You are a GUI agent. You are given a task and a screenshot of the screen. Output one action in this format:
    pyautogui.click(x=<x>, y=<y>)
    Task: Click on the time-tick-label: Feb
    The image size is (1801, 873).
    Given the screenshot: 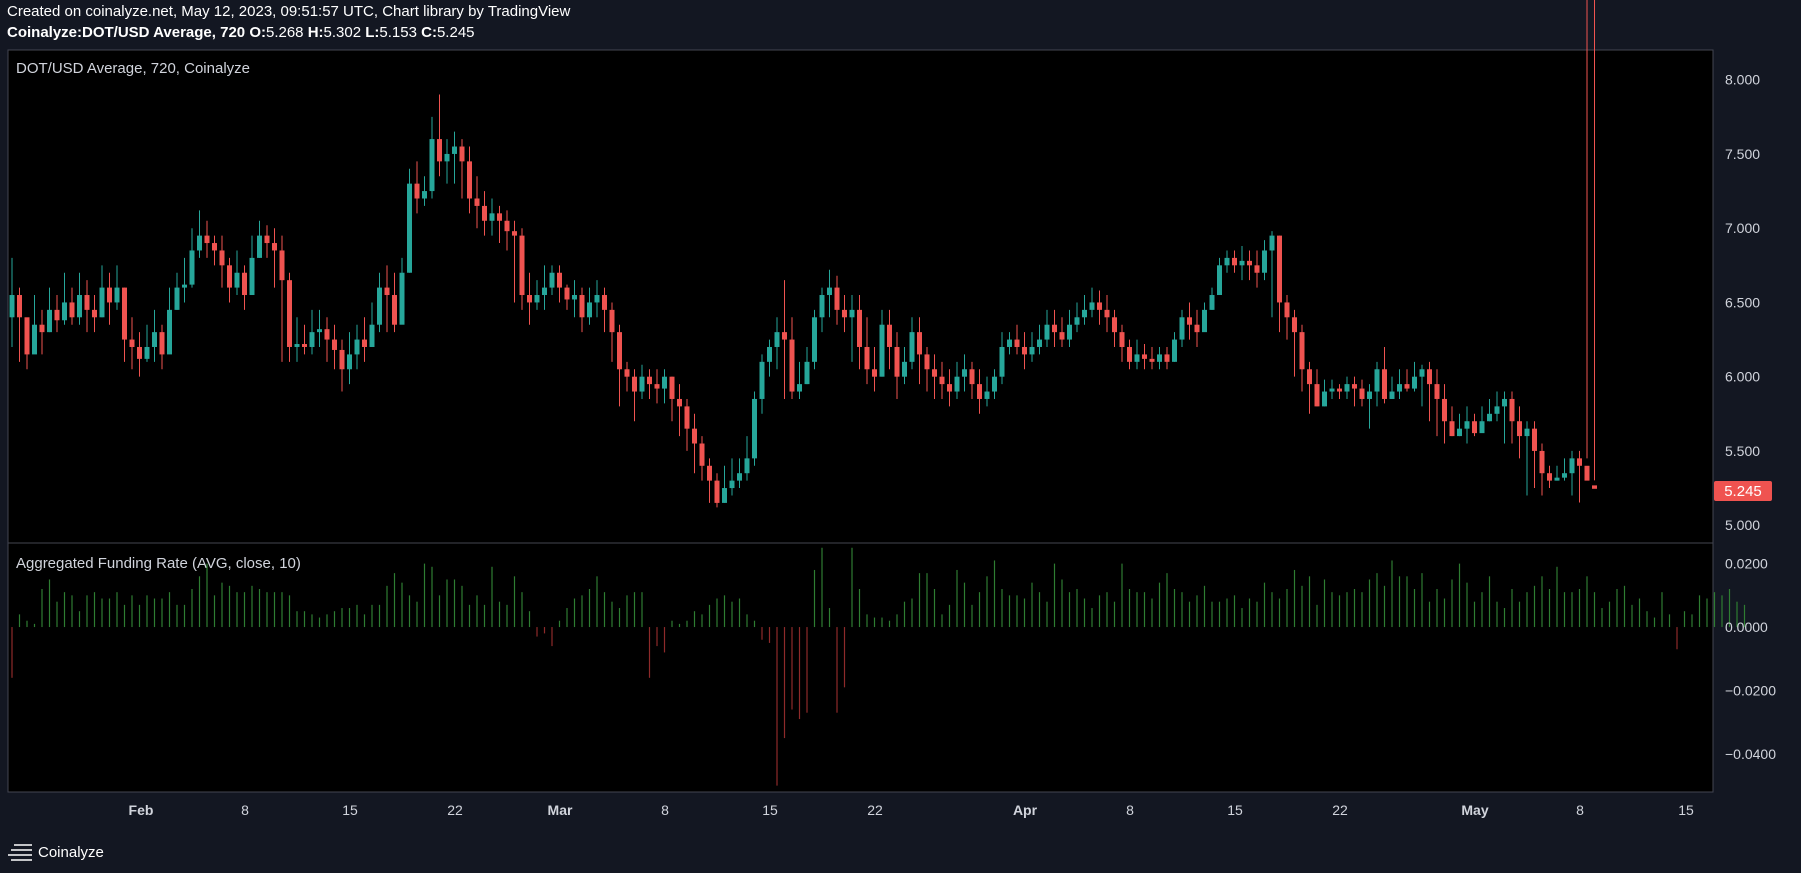 What is the action you would take?
    pyautogui.click(x=141, y=810)
    